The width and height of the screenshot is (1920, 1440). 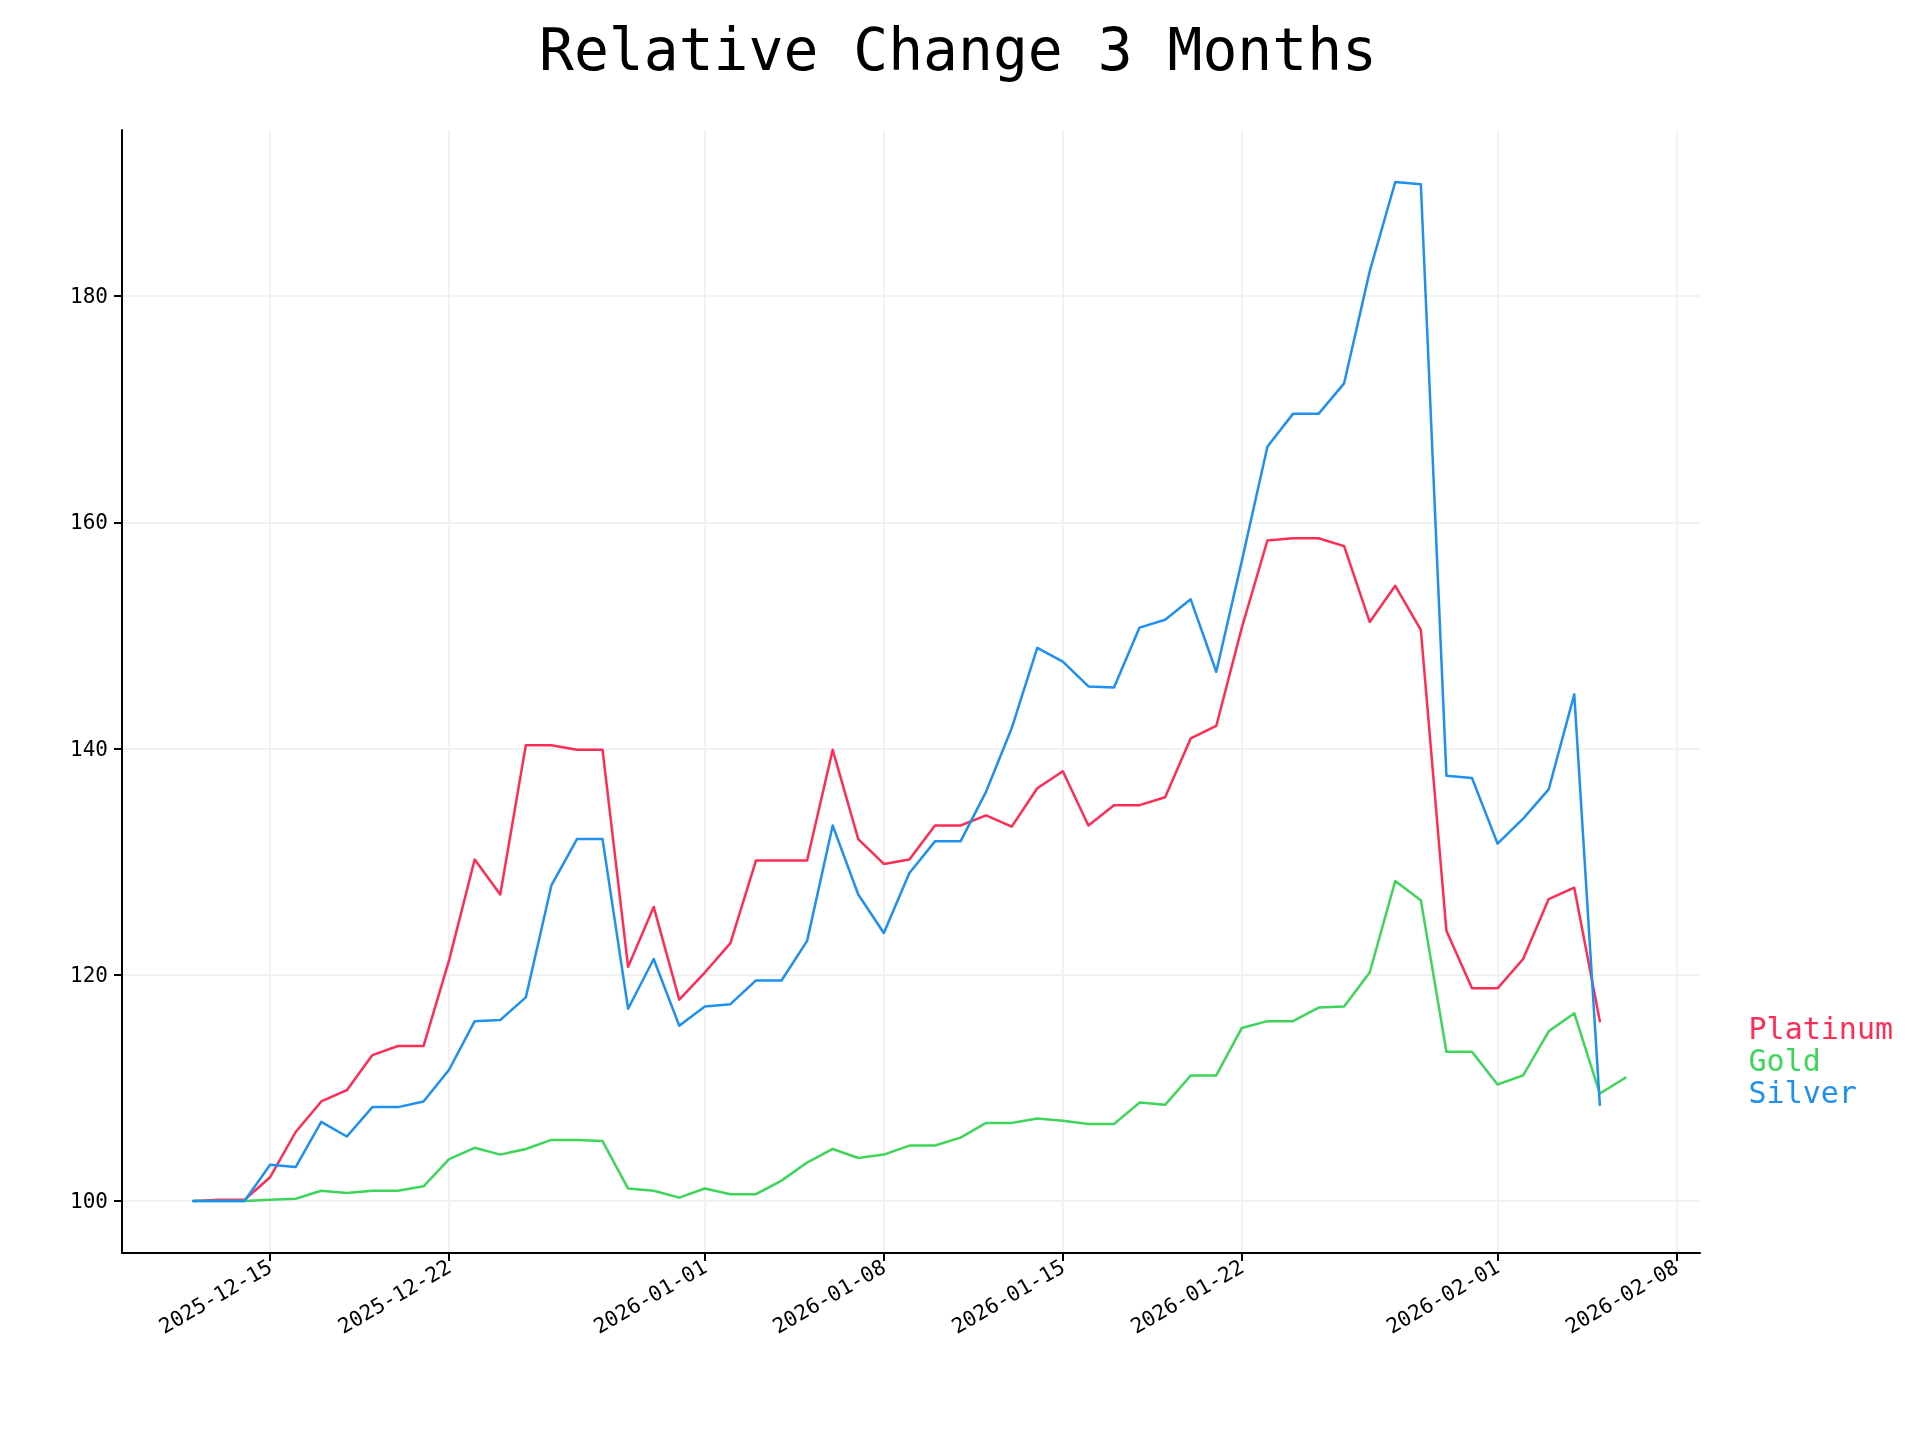 I want to click on y-tick-label: 140, so click(x=89, y=748).